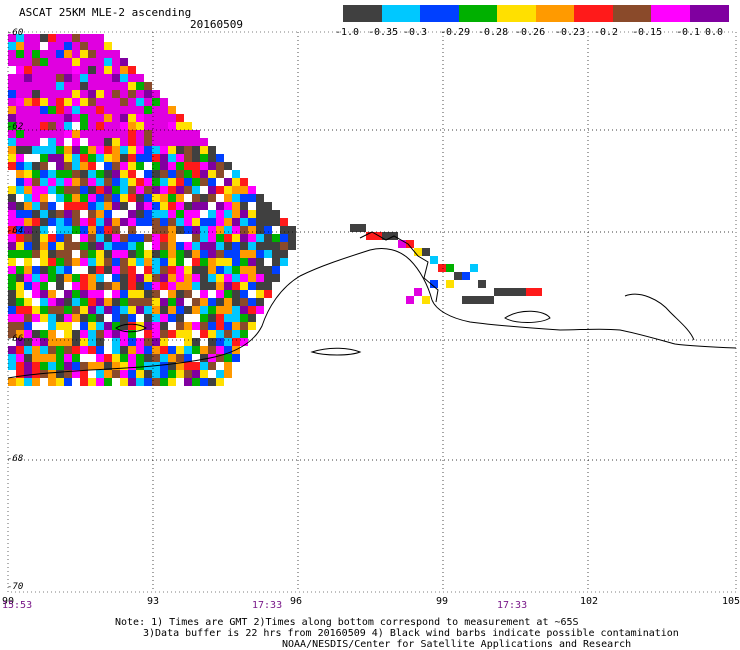 This screenshot has width=740, height=650. I want to click on lon-label: 96, so click(296, 601).